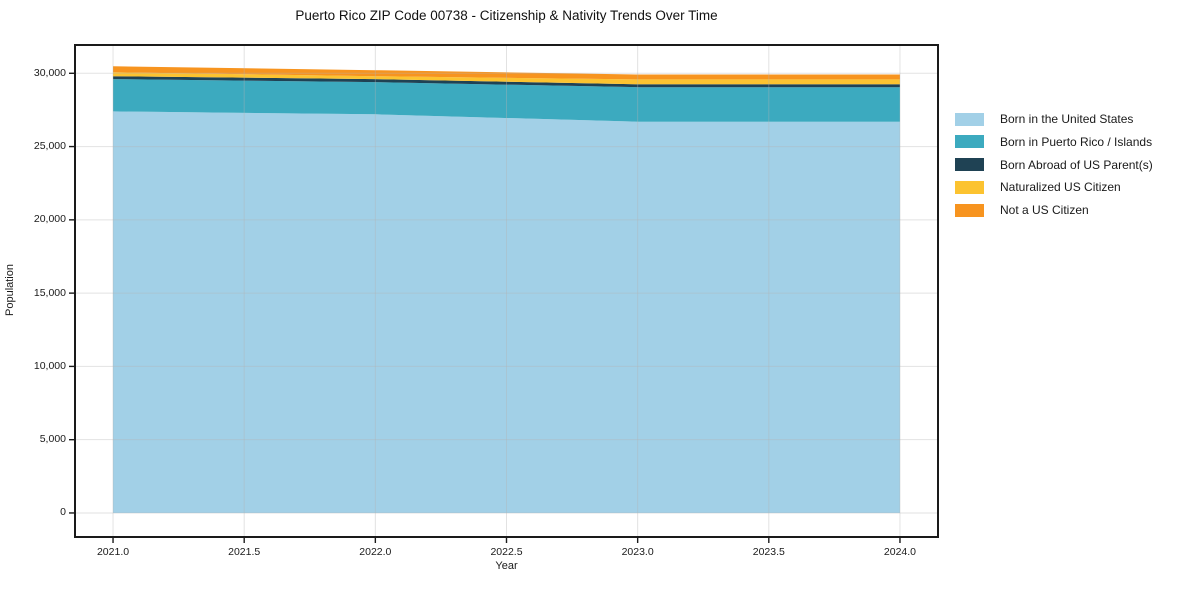 This screenshot has height=590, width=1189. I want to click on x-tick-label: 2022.0, so click(375, 552).